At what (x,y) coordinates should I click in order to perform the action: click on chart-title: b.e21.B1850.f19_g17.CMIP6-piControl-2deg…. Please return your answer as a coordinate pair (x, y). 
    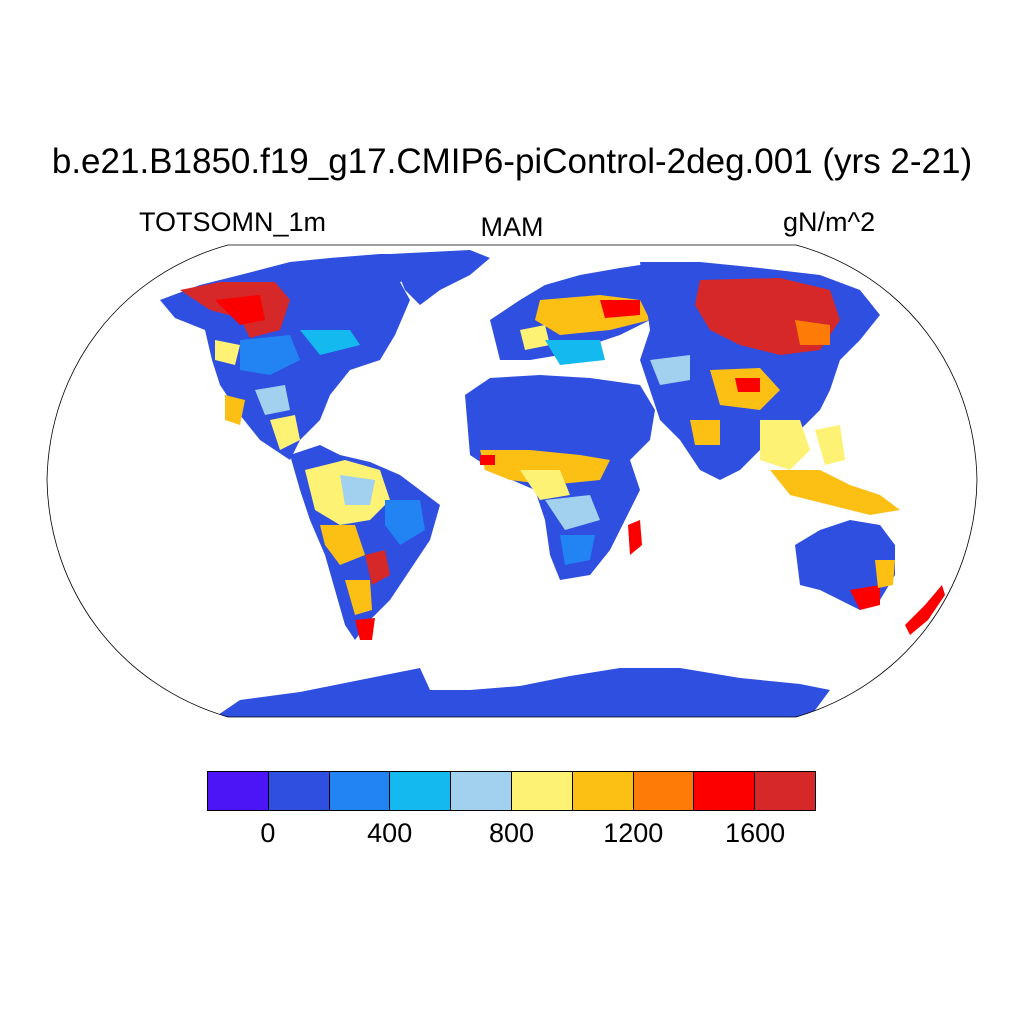
    Looking at the image, I should click on (512, 161).